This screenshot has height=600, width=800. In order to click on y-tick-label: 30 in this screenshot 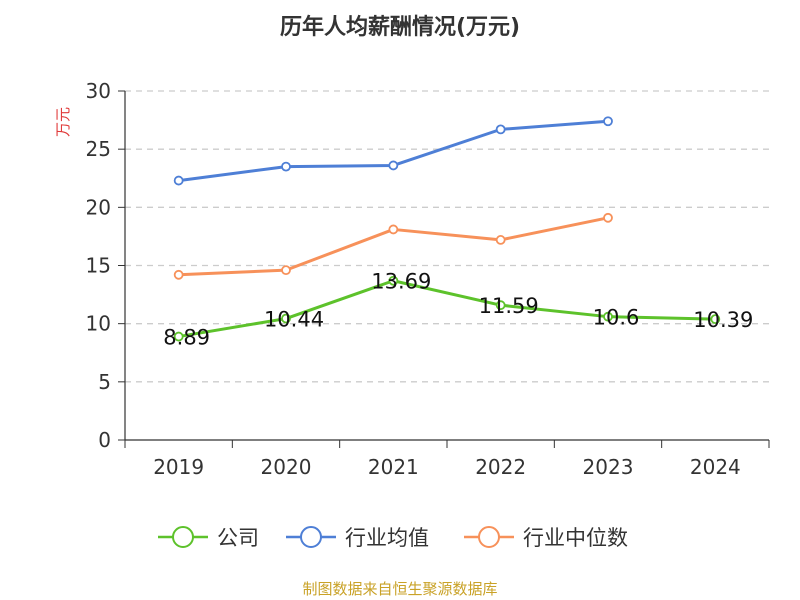, I will do `click(98, 91)`.